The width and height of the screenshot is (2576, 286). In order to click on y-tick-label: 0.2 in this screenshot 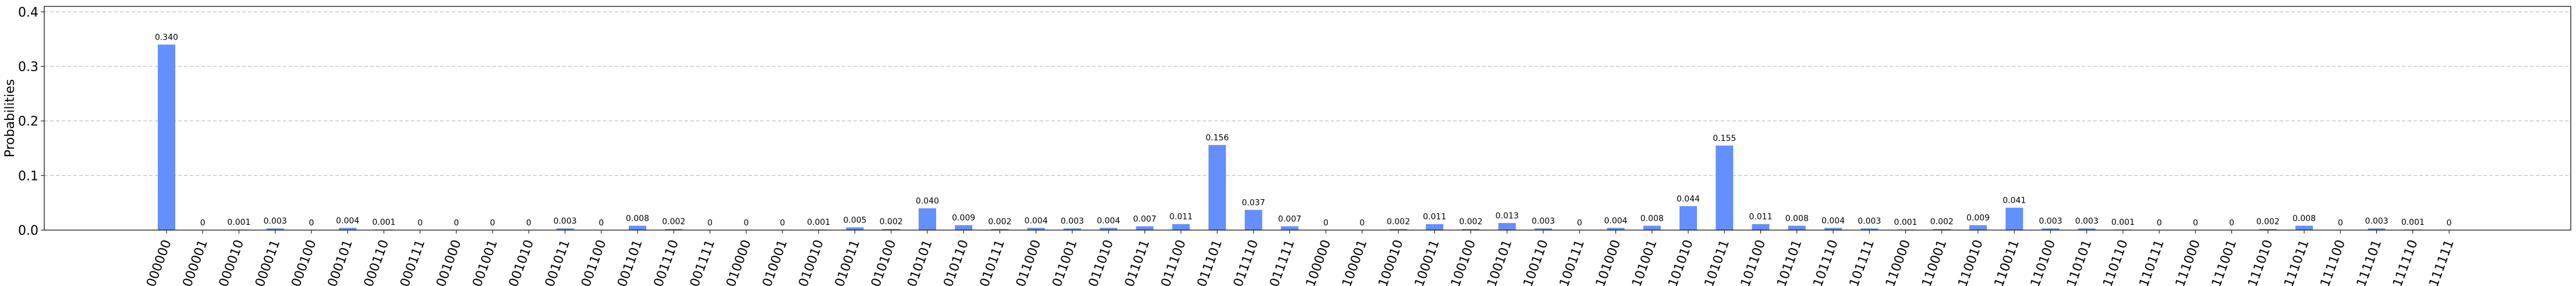, I will do `click(28, 122)`.